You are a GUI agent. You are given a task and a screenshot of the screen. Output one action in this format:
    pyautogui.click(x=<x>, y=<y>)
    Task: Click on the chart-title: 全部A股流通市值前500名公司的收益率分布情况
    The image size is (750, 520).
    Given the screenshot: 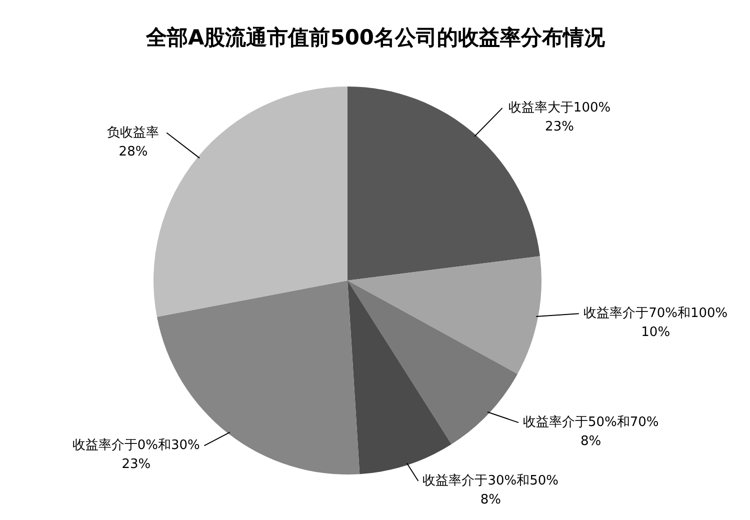 What is the action you would take?
    pyautogui.click(x=375, y=38)
    